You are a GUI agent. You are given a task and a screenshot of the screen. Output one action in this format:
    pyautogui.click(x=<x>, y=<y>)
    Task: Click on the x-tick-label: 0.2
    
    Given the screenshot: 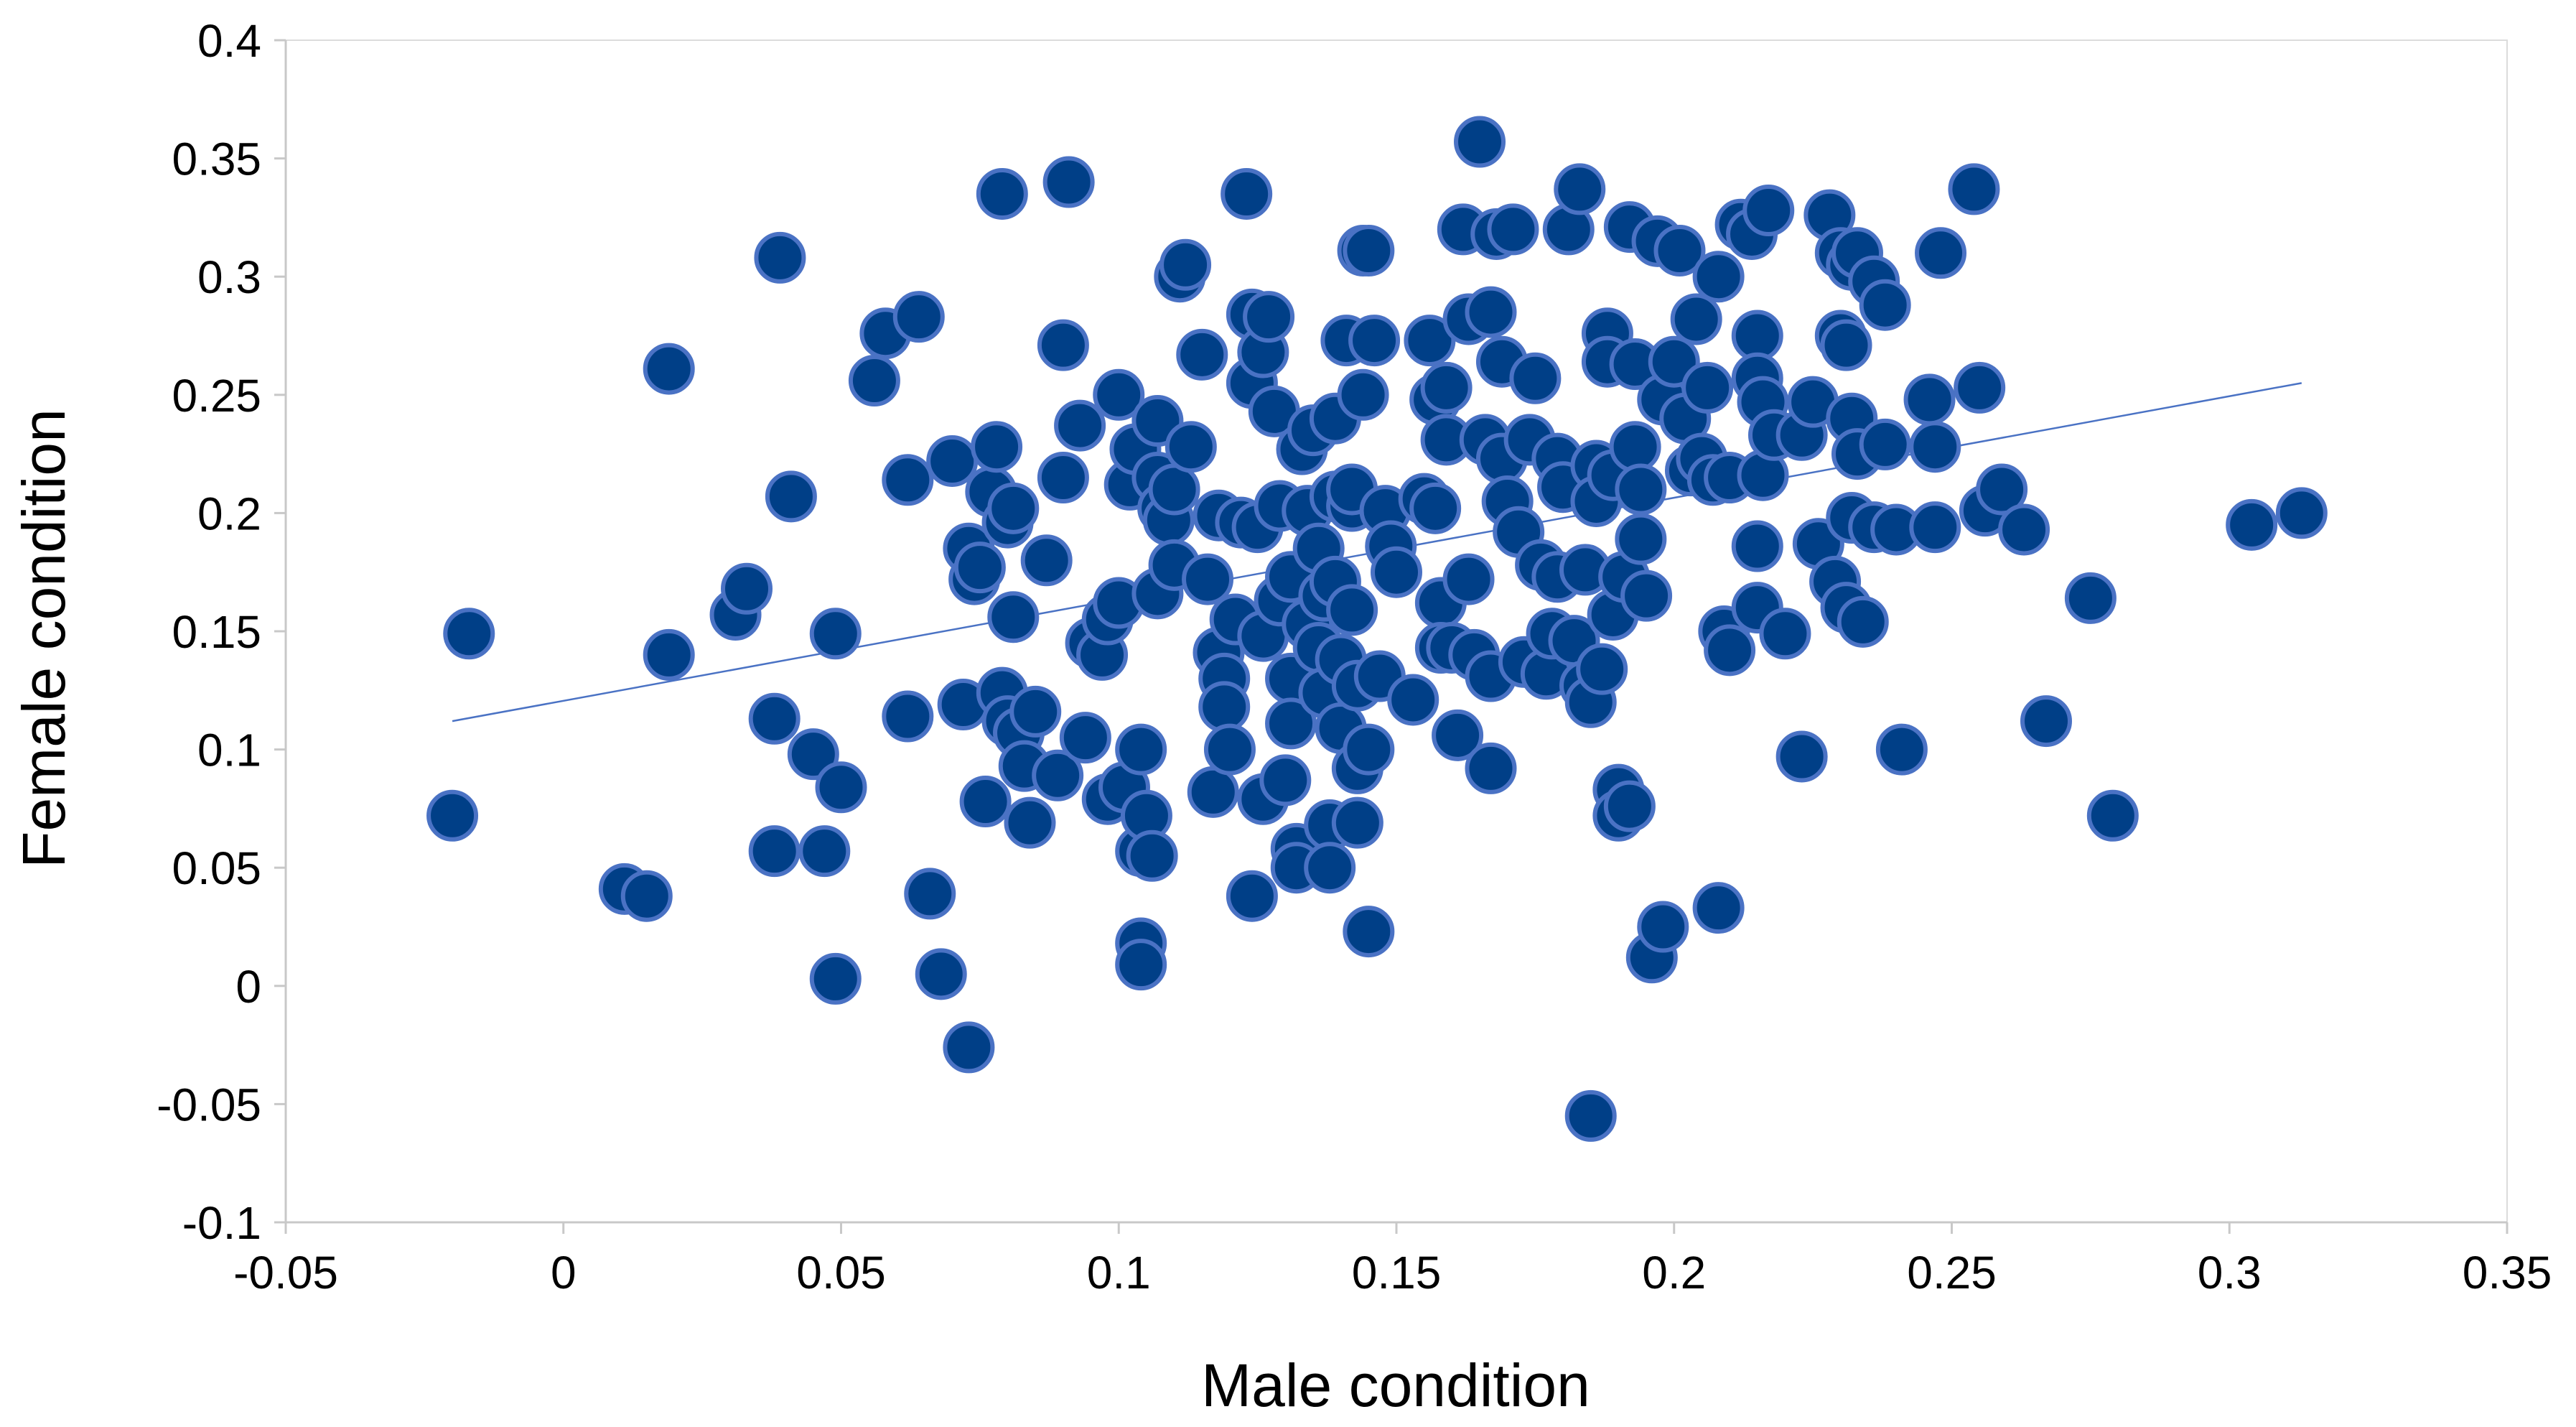 What is the action you would take?
    pyautogui.click(x=1674, y=1272)
    